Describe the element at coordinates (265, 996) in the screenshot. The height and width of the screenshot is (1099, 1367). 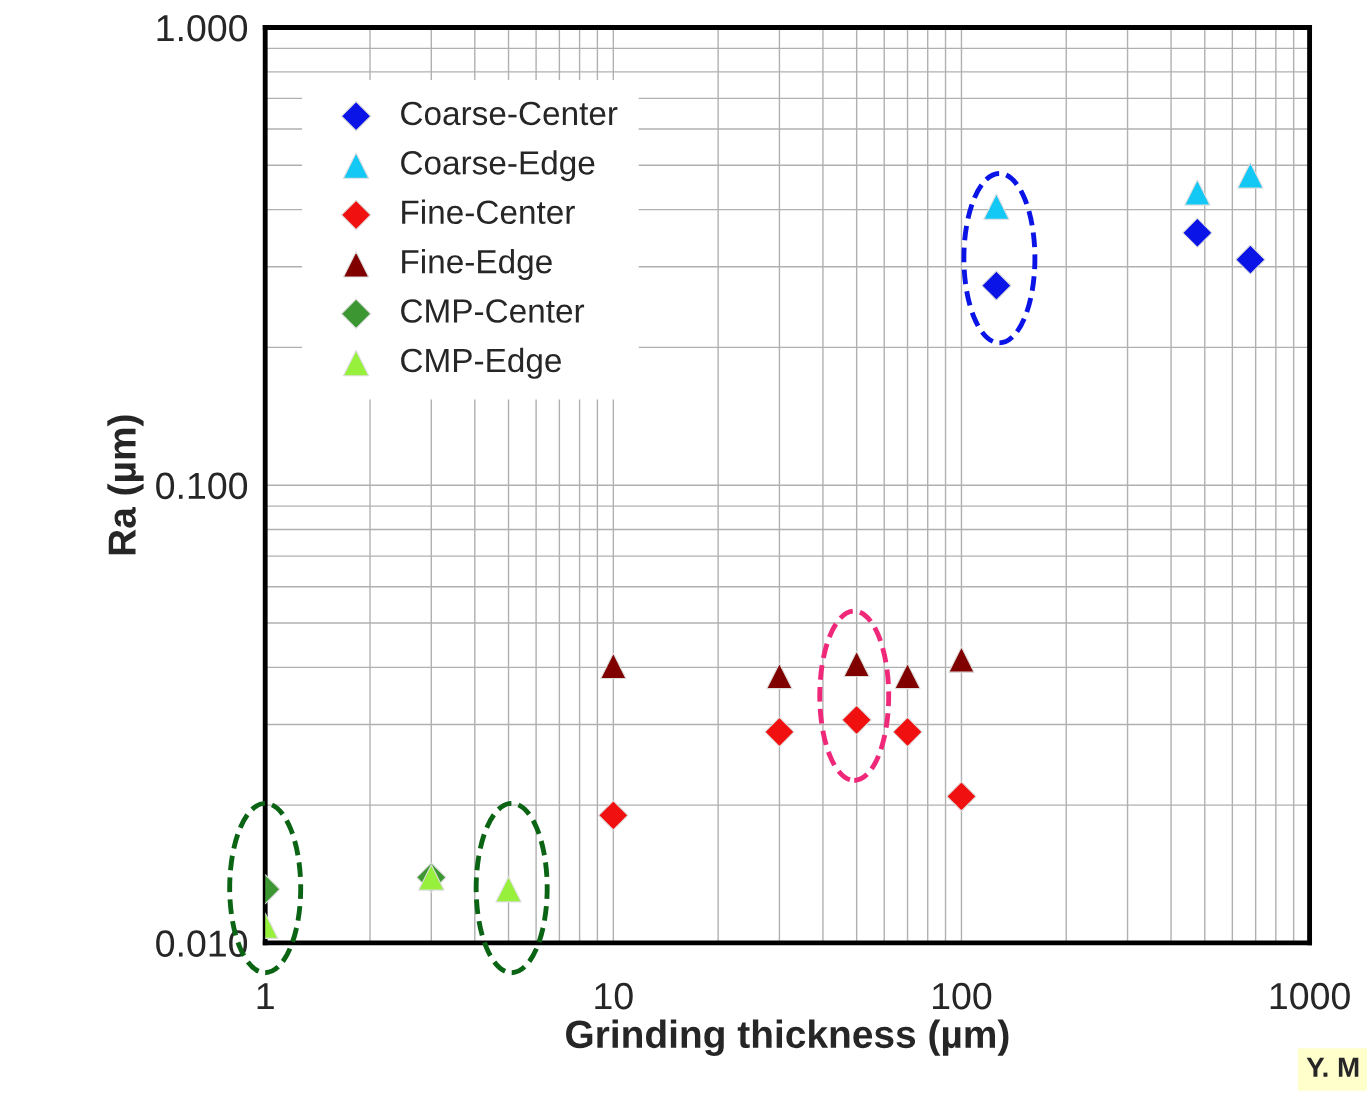
I see `x-tick-label: 1` at that location.